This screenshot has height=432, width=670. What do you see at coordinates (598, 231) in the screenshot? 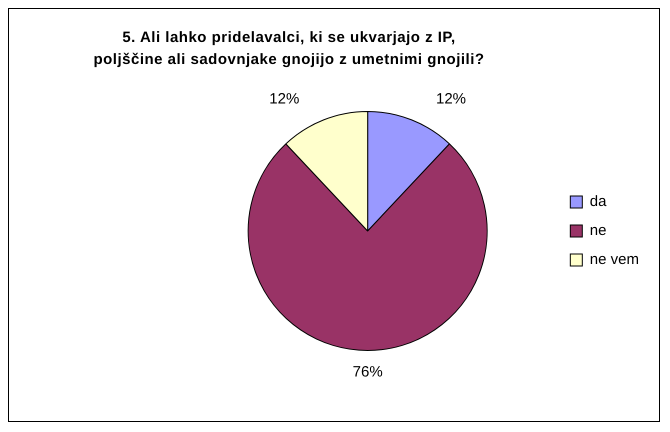
I see `legend-label: ne` at bounding box center [598, 231].